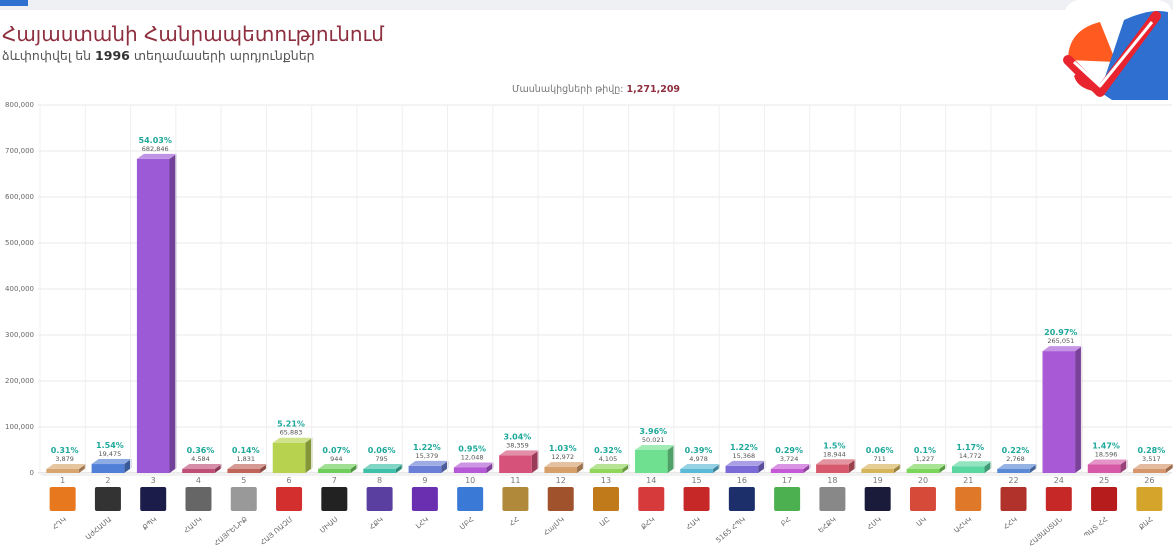  I want to click on bar-number-label: 22, so click(1013, 480).